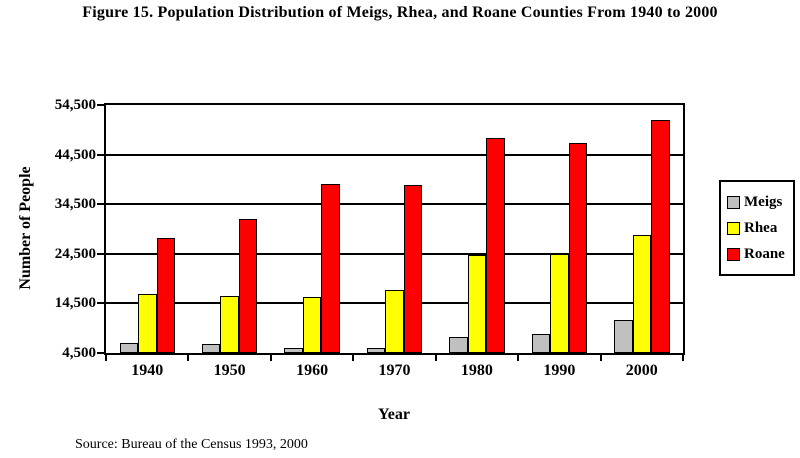 This screenshot has width=800, height=458. Describe the element at coordinates (229, 324) in the screenshot. I see `bar-rhea-1950` at that location.